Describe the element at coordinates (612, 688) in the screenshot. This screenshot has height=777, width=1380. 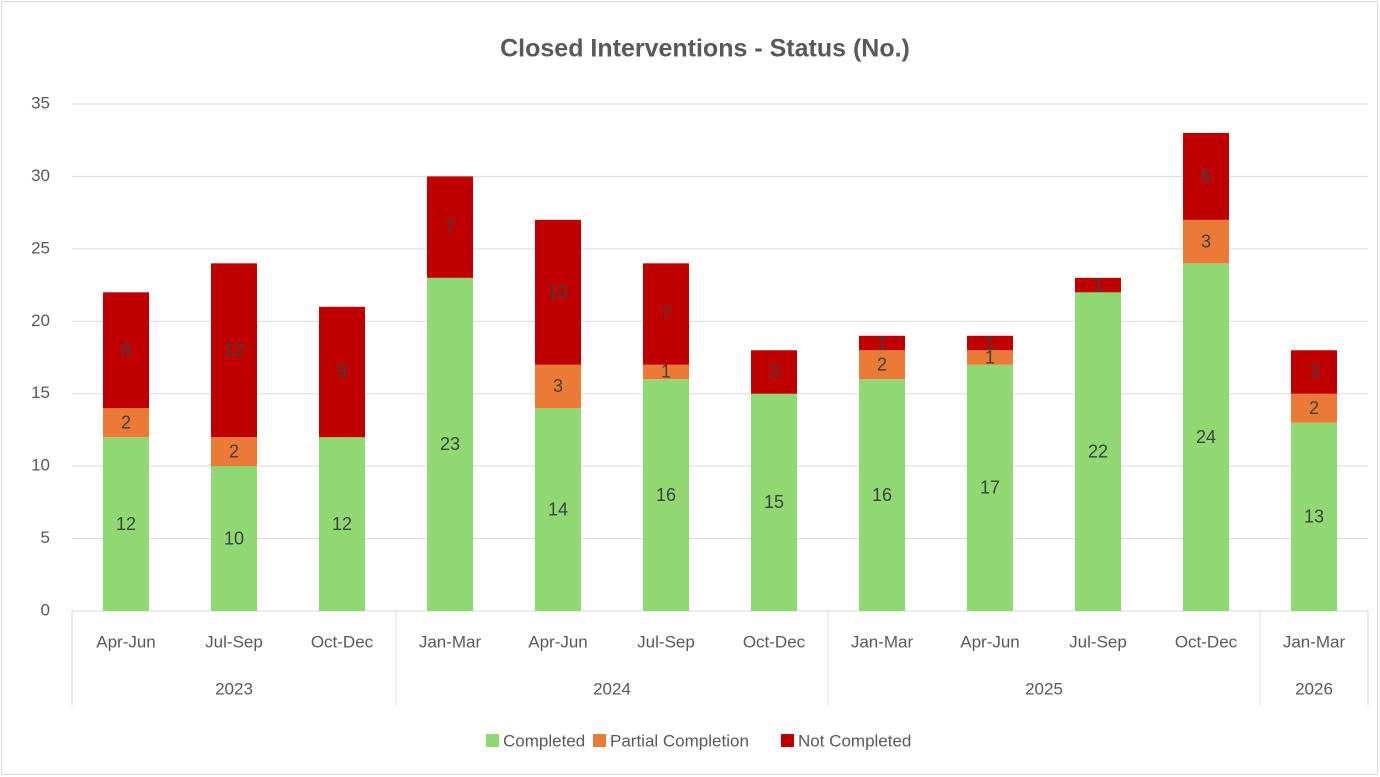
I see `group-label: 2024` at that location.